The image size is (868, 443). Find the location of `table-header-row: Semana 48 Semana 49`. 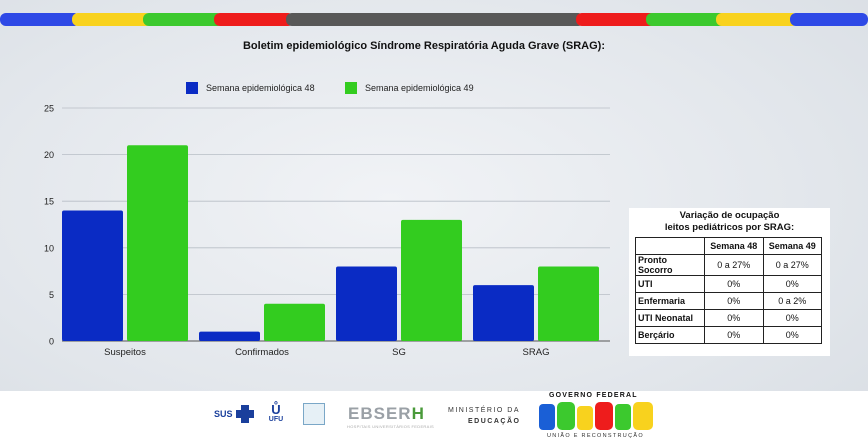

table-header-row: Semana 48 Semana 49 is located at coordinates (728, 246).